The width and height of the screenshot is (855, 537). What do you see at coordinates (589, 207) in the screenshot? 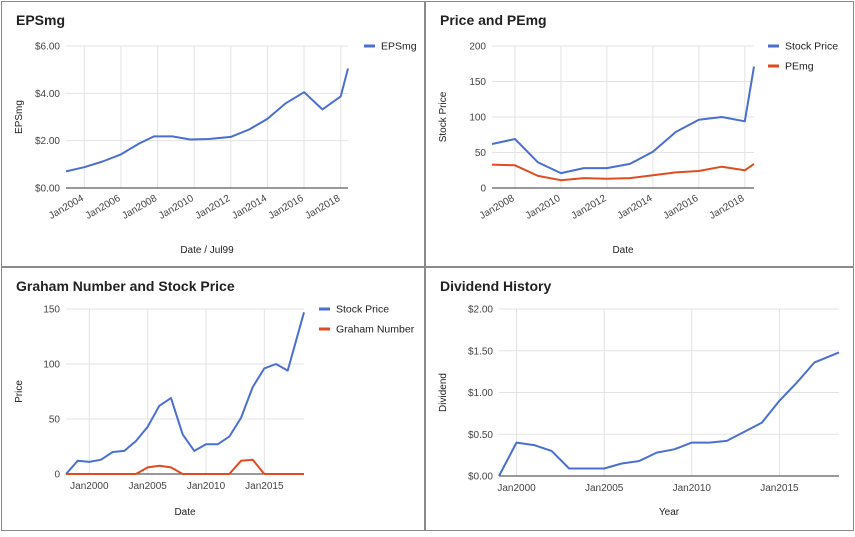
I see `price-pe-xtick-2: Jan2012` at bounding box center [589, 207].